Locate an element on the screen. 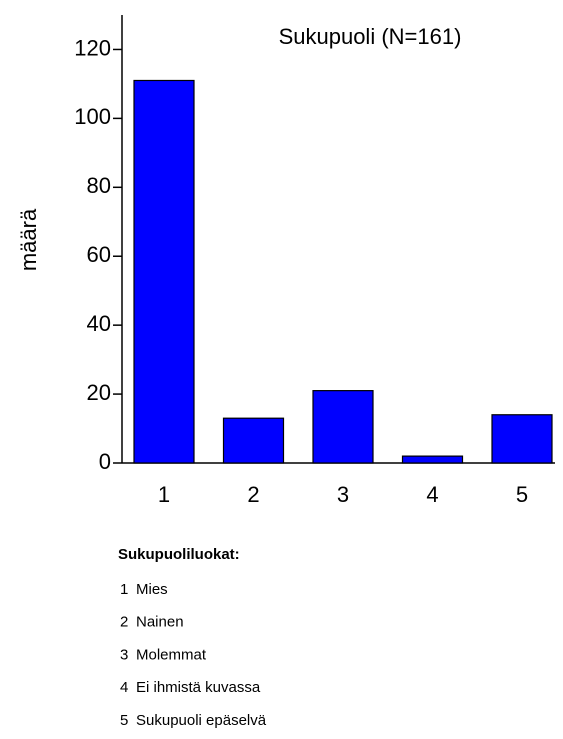 The image size is (563, 739). y-tick-label: 60 is located at coordinates (99, 254).